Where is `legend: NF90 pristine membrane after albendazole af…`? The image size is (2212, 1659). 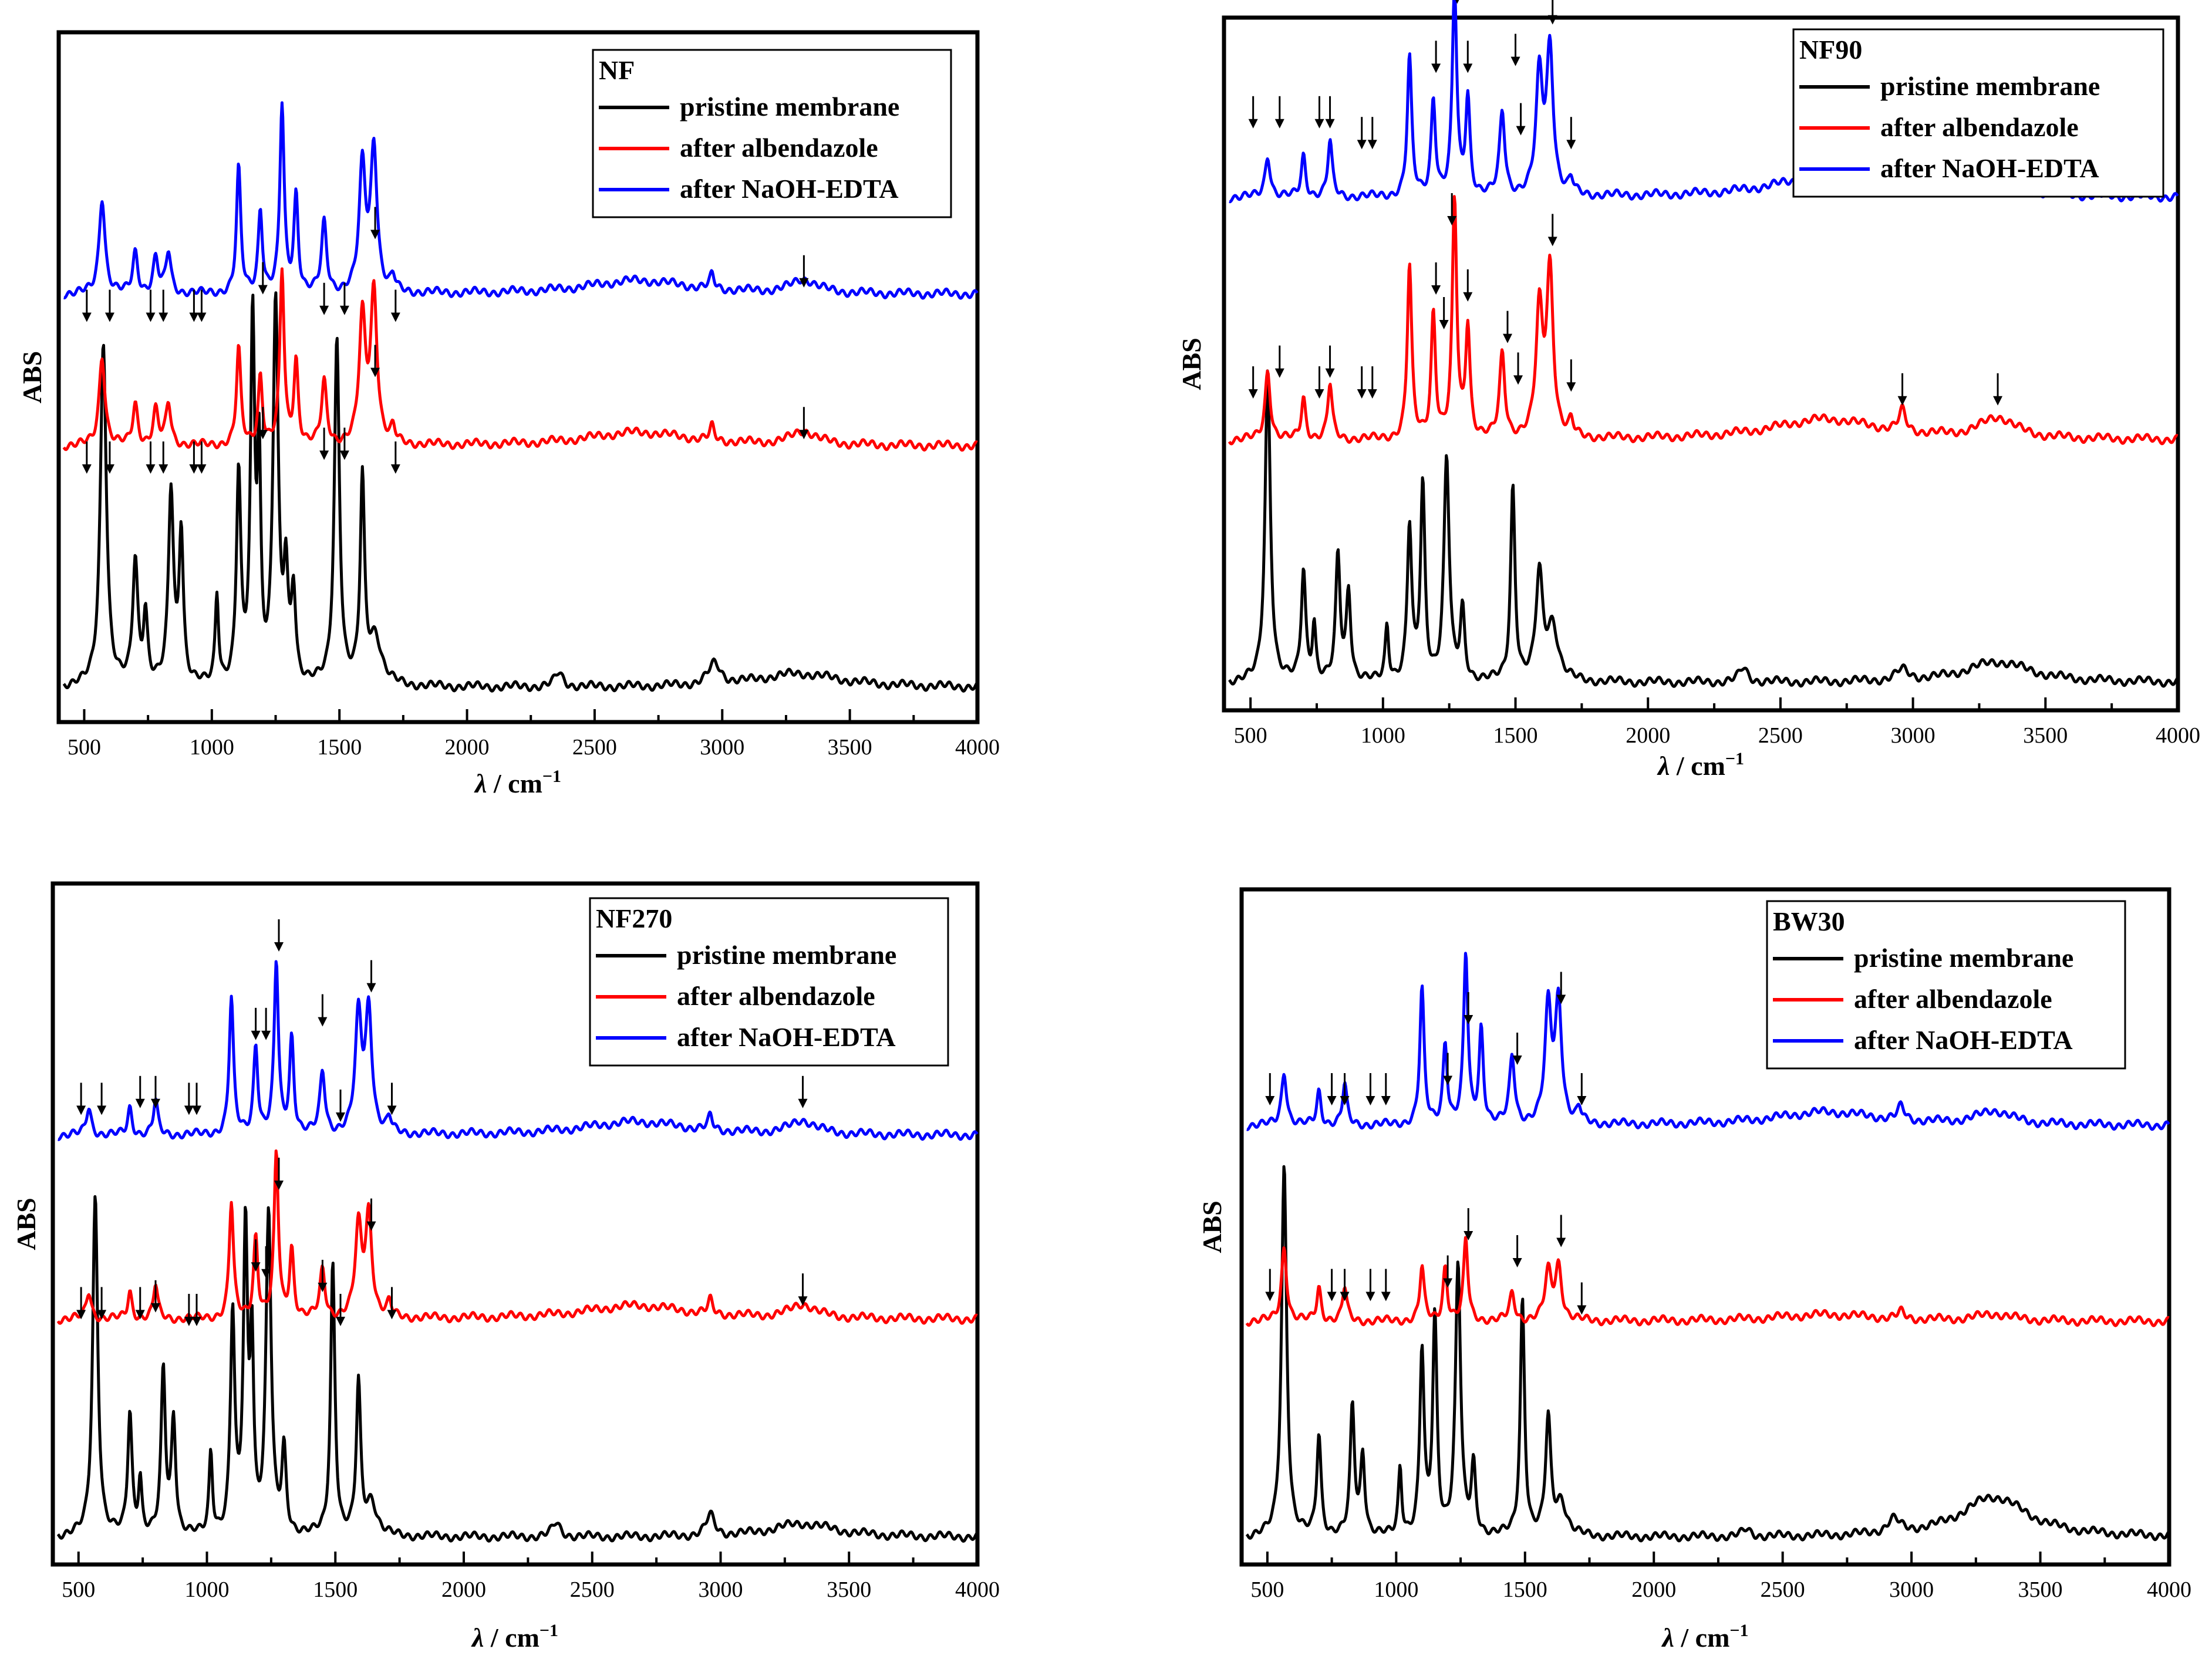
legend: NF90 pristine membrane after albendazole af… is located at coordinates (1978, 113).